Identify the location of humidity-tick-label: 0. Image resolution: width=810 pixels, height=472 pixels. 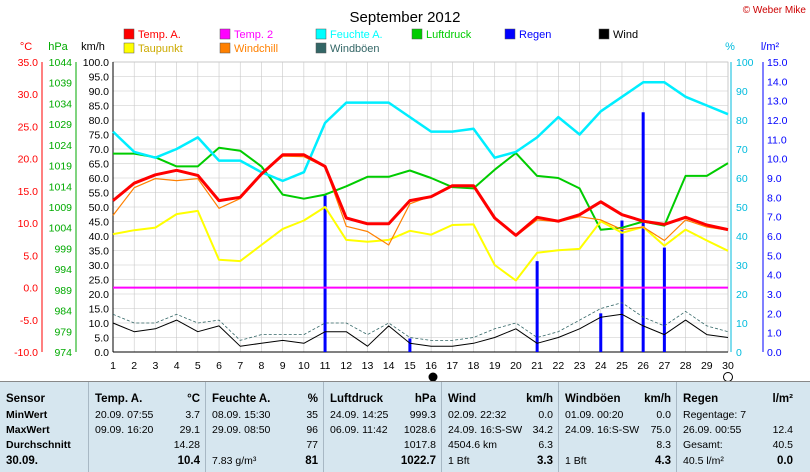
(739, 353).